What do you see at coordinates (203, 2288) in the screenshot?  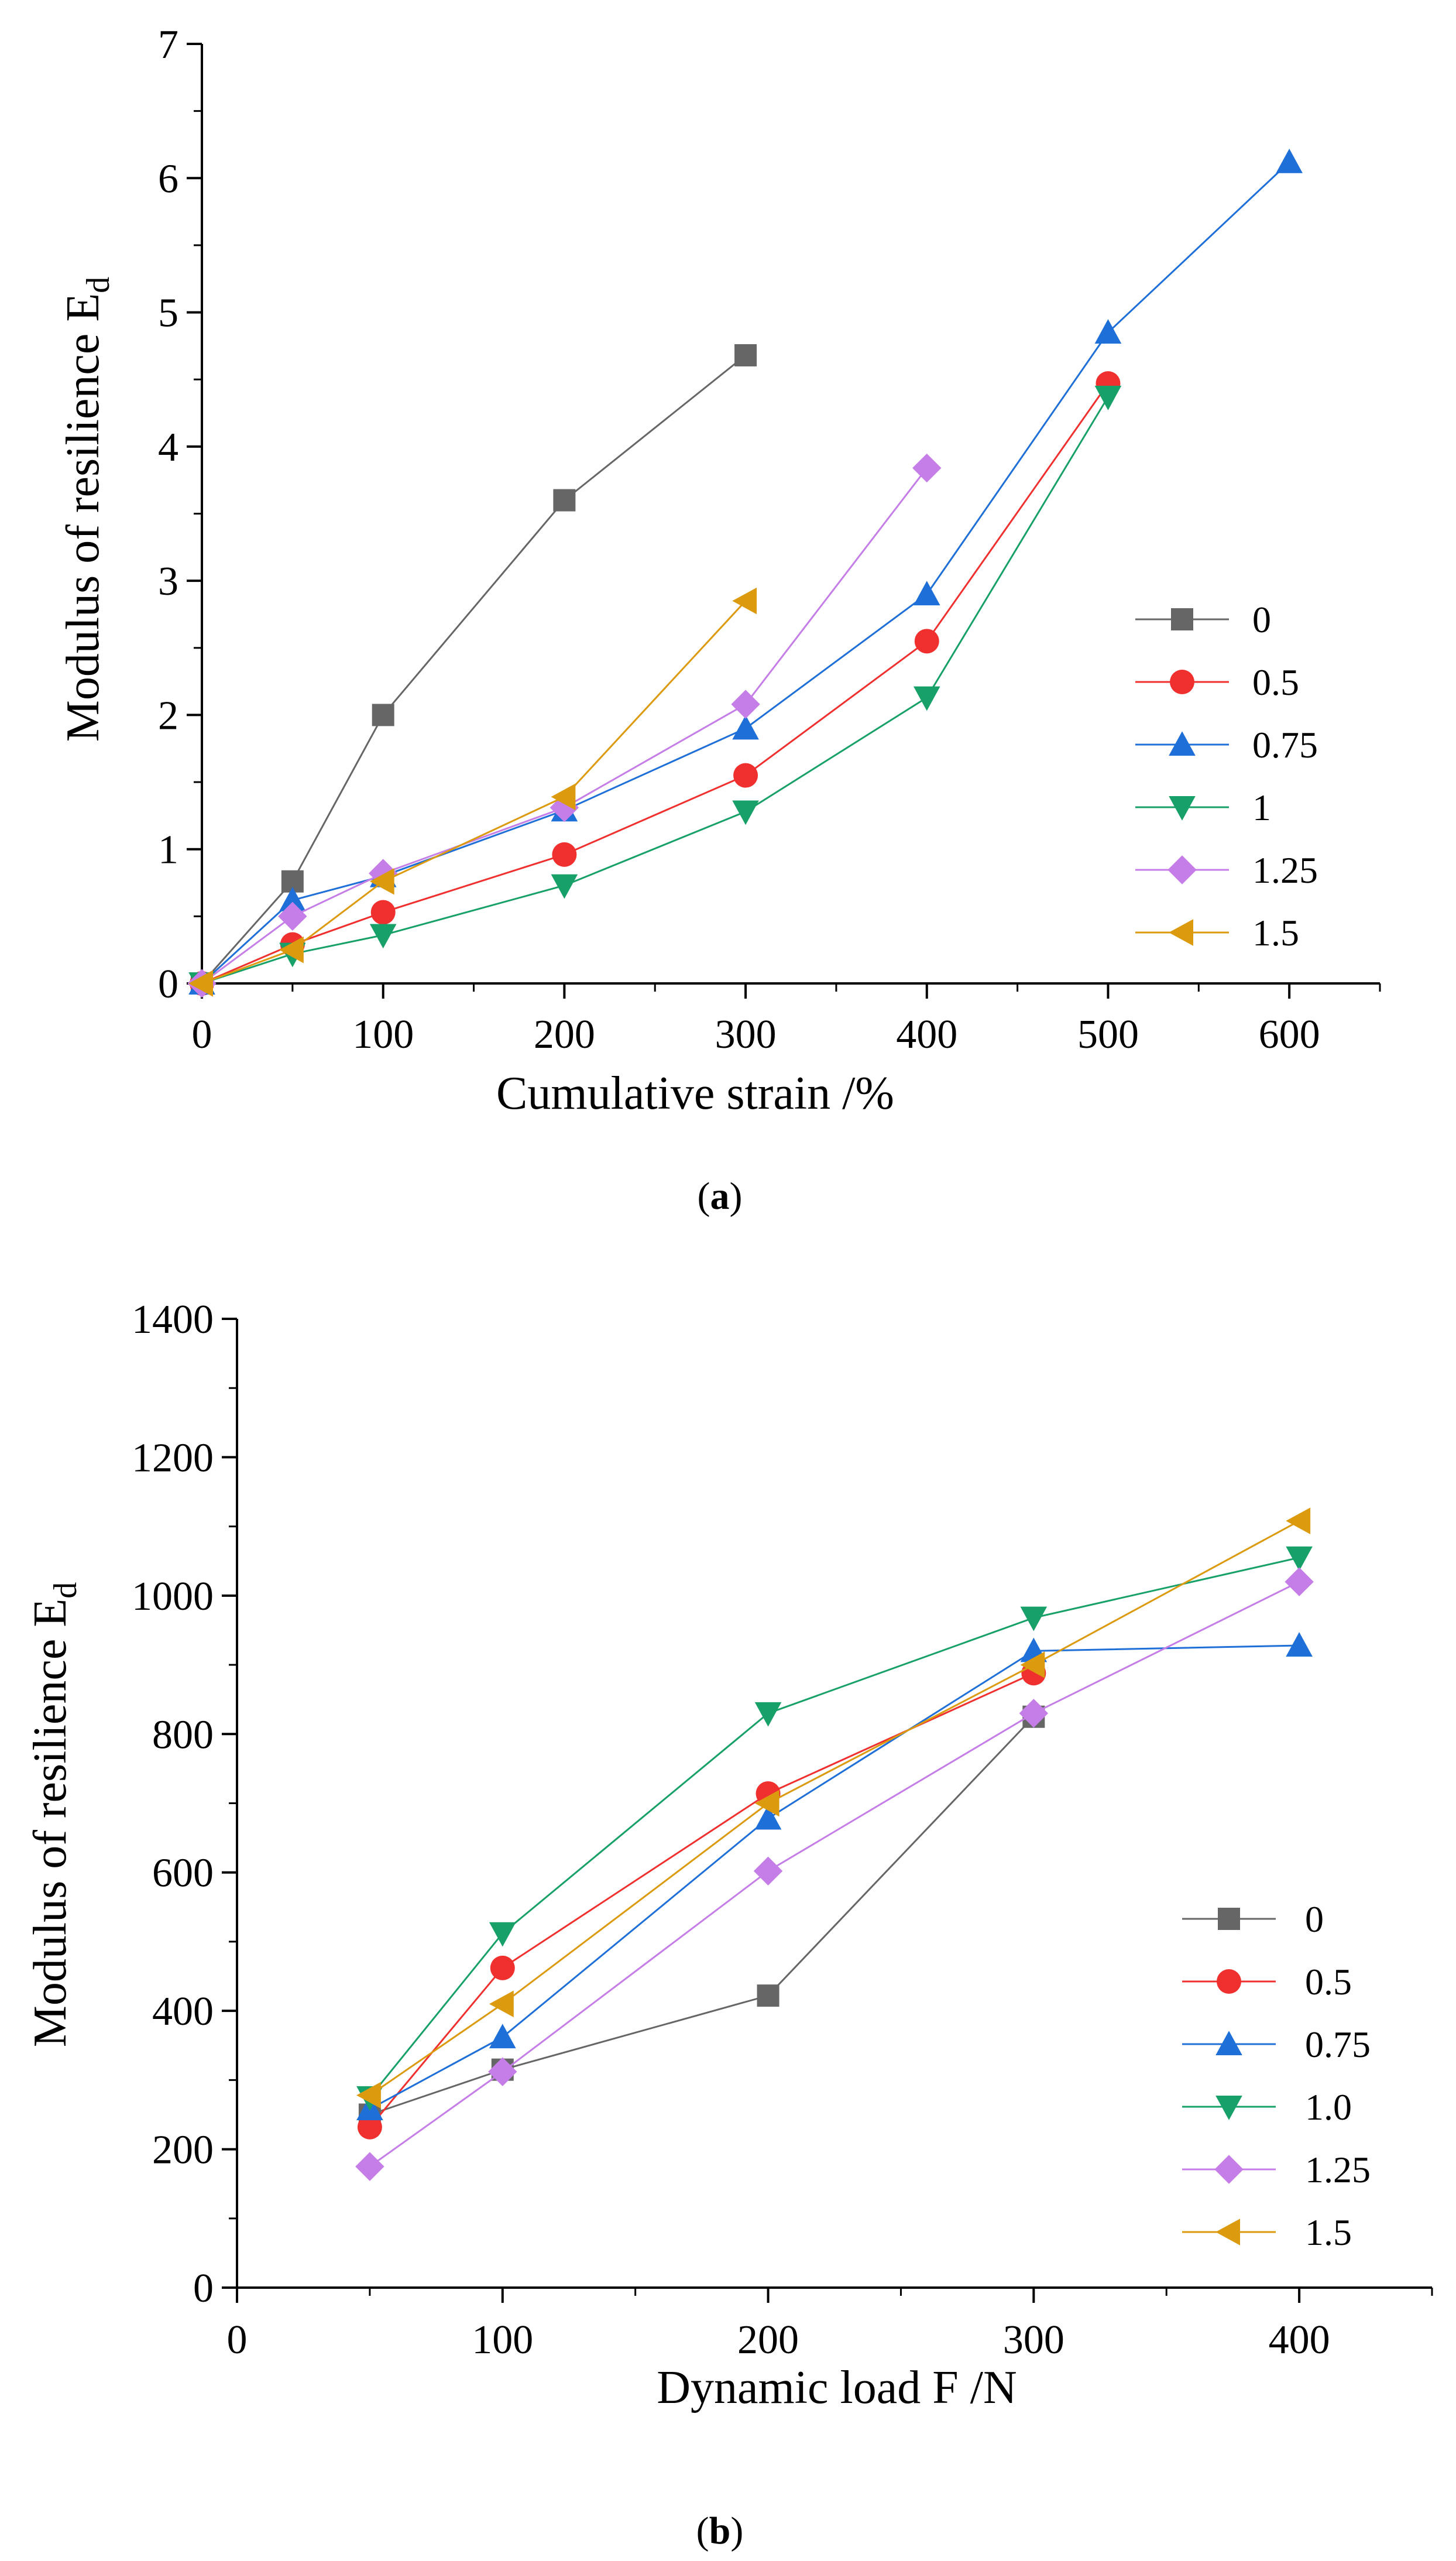 I see `chart-b-y-tick-label: 0` at bounding box center [203, 2288].